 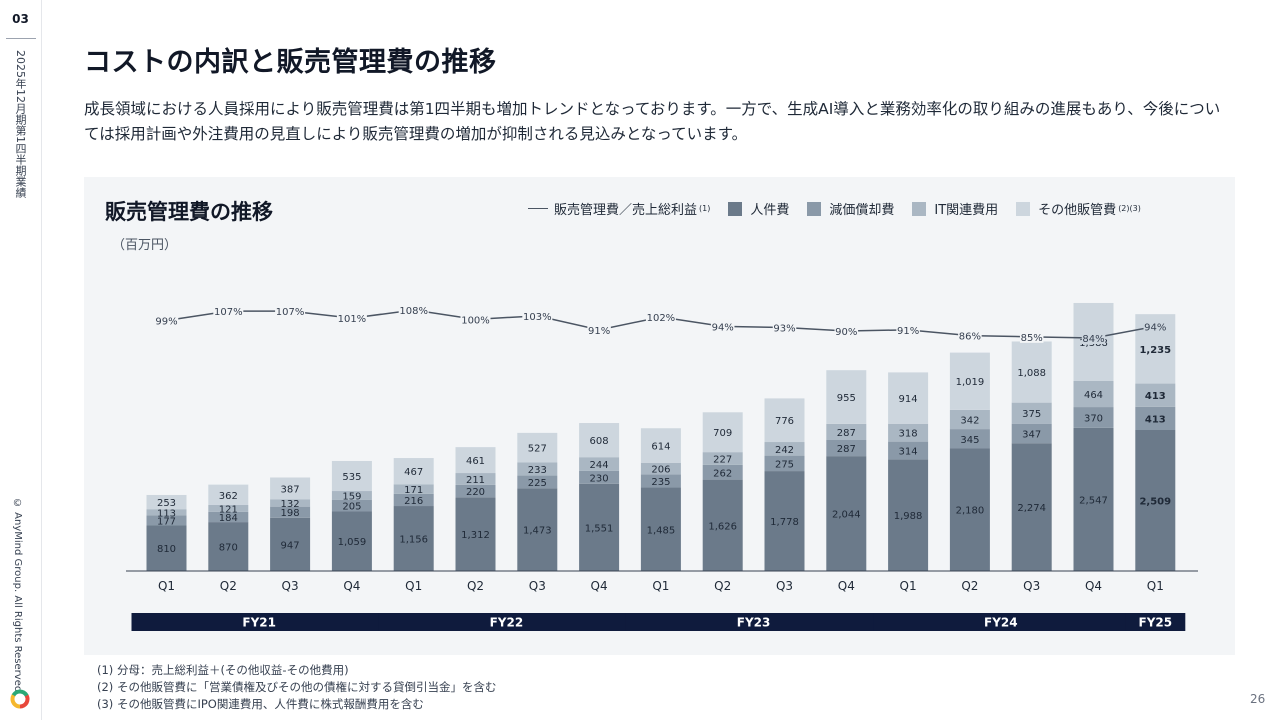 I want to click on slide-number: 26, so click(x=1258, y=699).